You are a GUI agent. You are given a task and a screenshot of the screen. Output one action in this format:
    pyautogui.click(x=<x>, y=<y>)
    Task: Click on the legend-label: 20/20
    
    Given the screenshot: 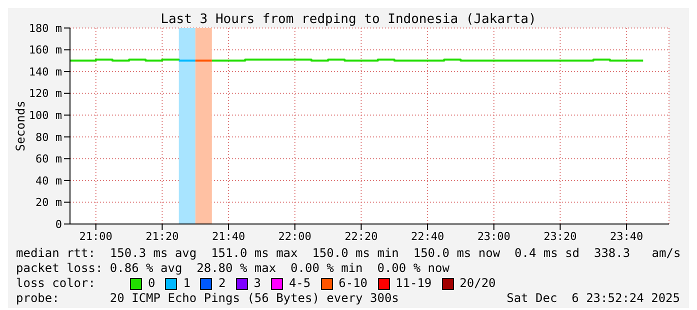 What is the action you would take?
    pyautogui.click(x=477, y=283)
    